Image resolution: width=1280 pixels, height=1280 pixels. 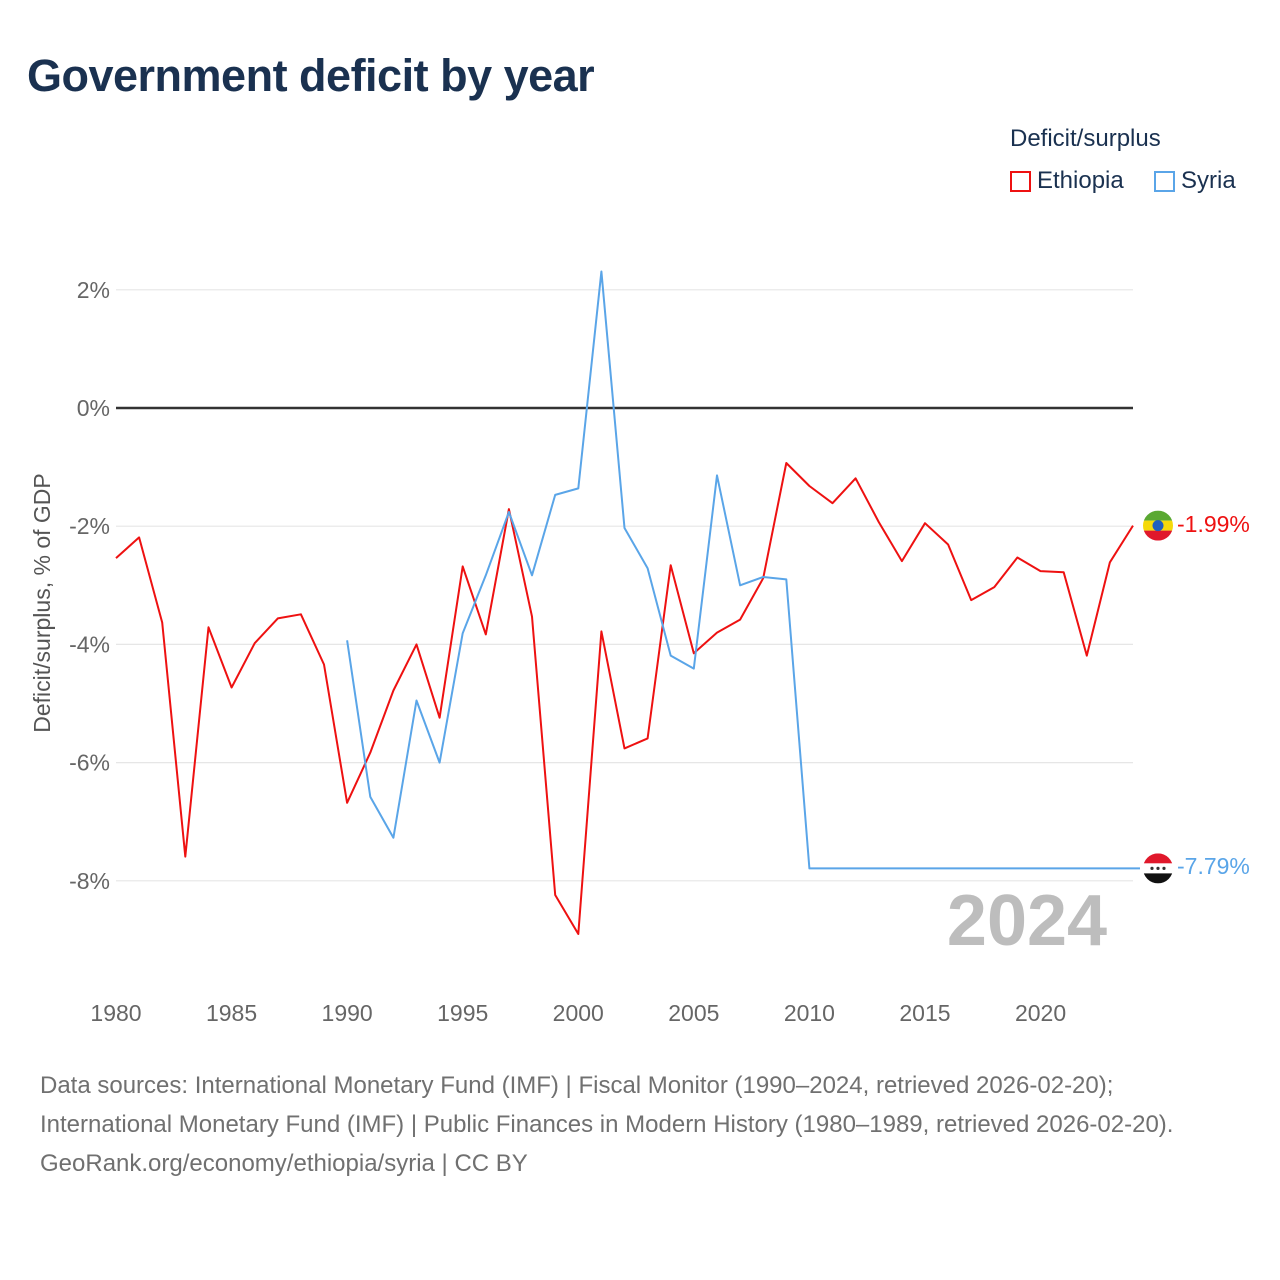 I want to click on legend-item-ethiopia: Ethiopia, so click(x=1067, y=181).